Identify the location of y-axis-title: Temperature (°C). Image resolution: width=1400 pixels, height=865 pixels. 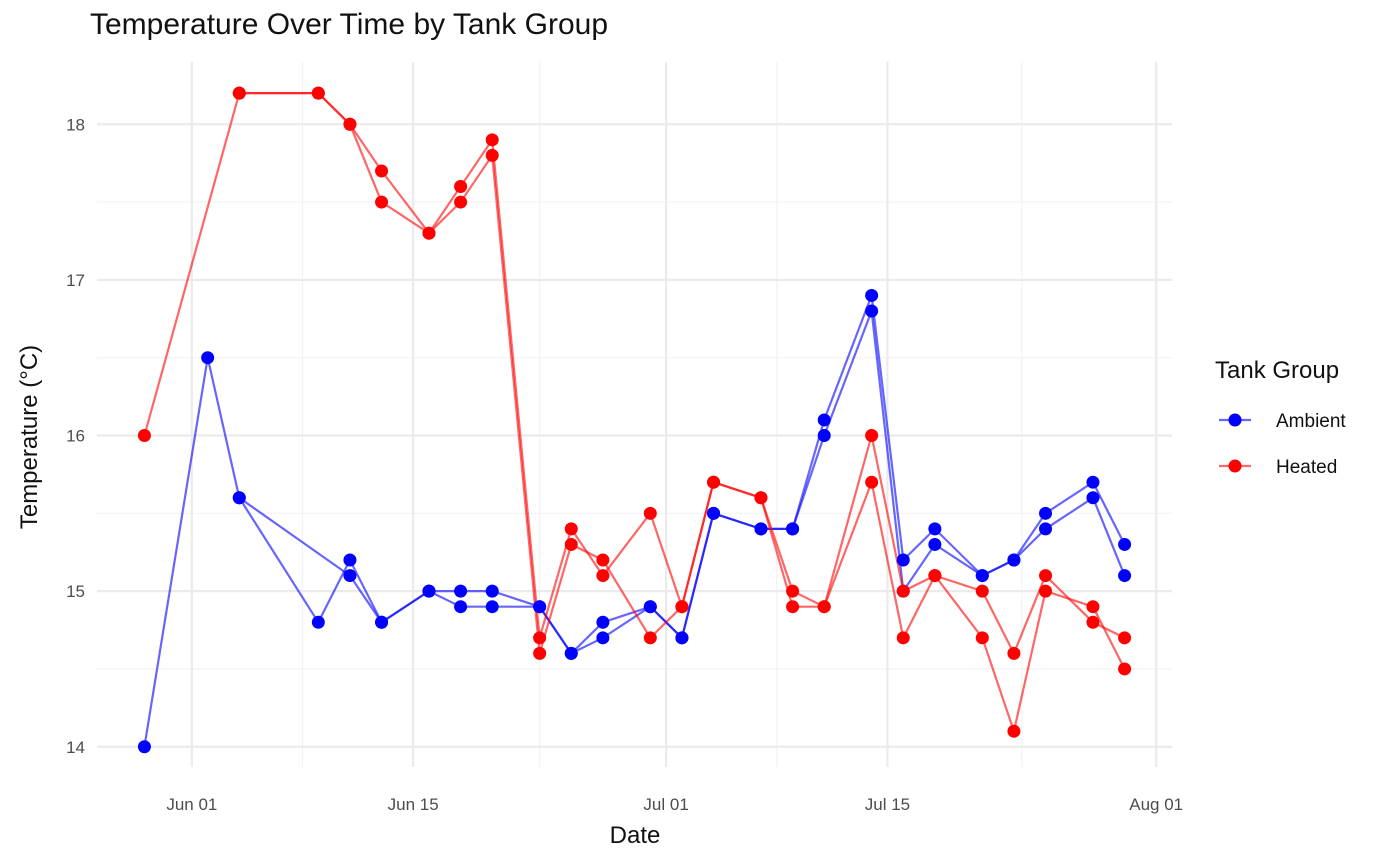
(29, 437).